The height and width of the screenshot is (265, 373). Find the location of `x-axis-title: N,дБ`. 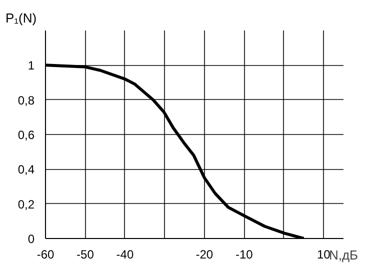

x-axis-title: N,дБ is located at coordinates (343, 255).